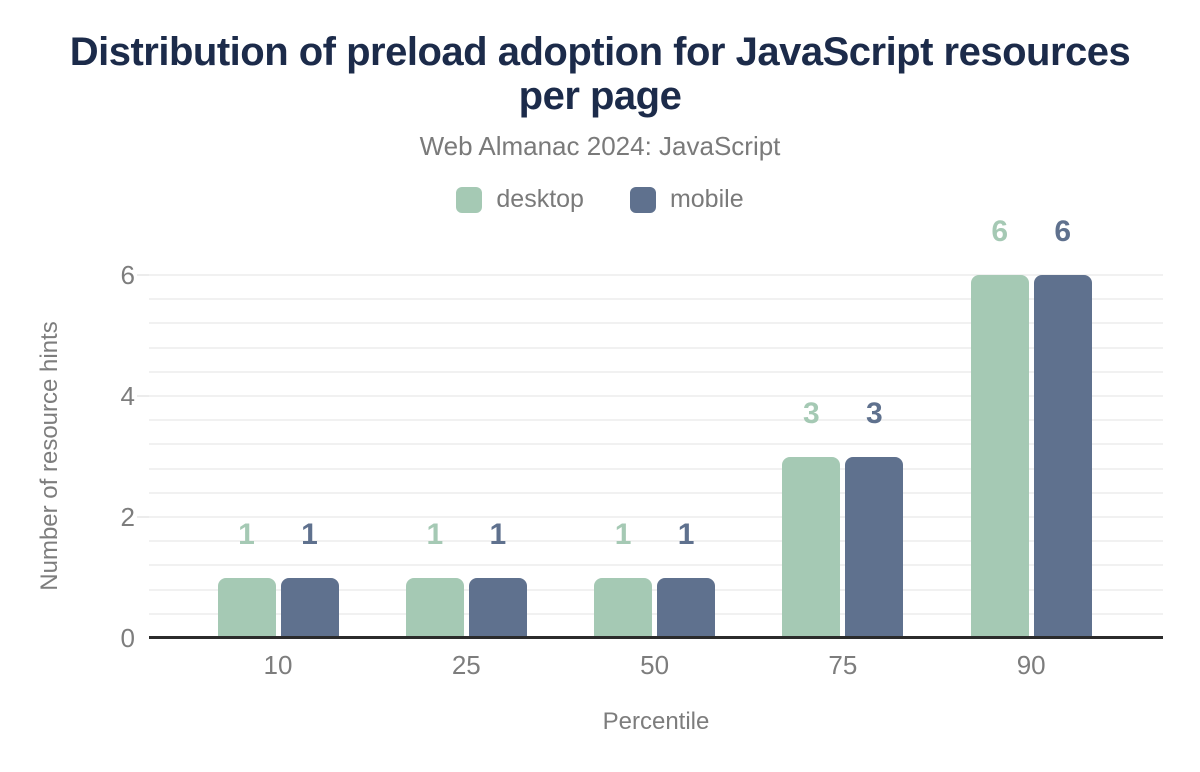 The image size is (1200, 772). What do you see at coordinates (642, 199) in the screenshot?
I see `mobile-swatch-icon` at bounding box center [642, 199].